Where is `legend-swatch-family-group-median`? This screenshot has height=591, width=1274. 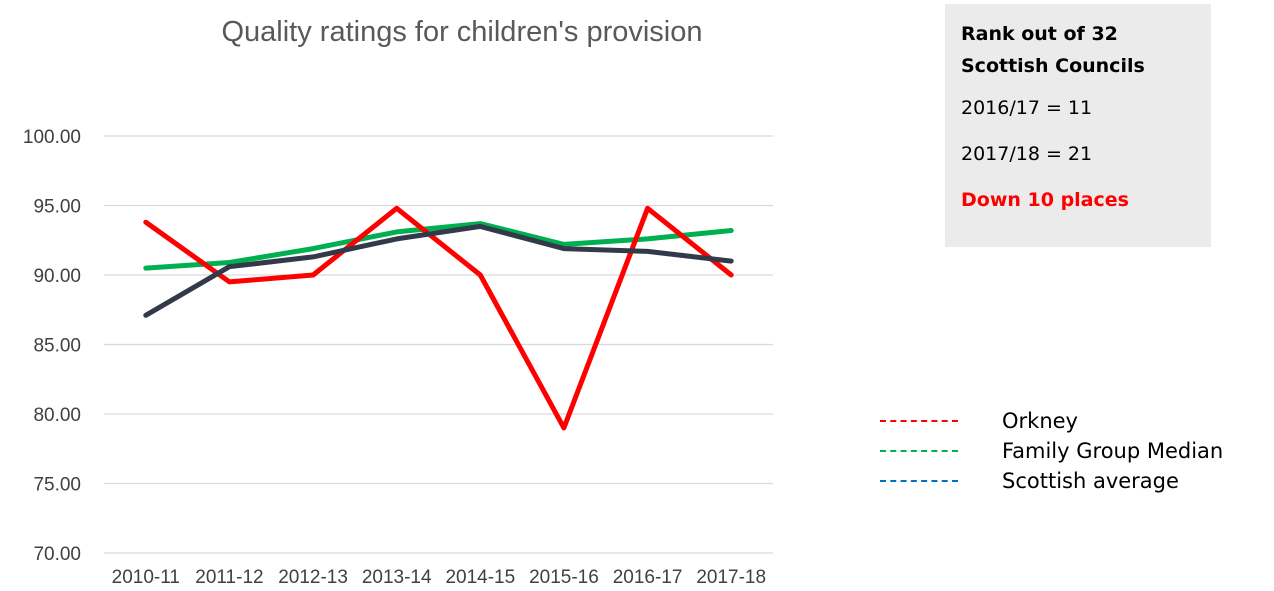
legend-swatch-family-group-median is located at coordinates (919, 451).